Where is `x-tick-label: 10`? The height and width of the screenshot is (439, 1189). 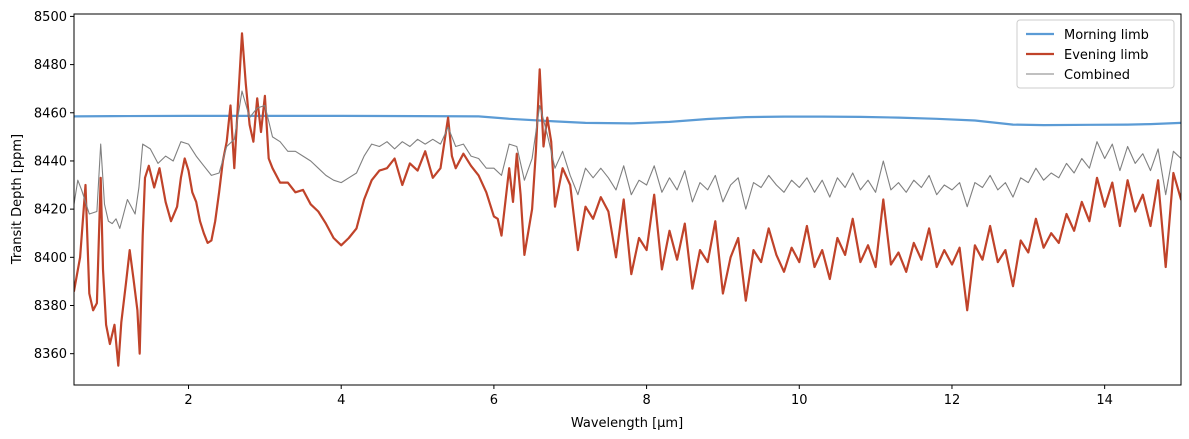 x-tick-label: 10 is located at coordinates (799, 400).